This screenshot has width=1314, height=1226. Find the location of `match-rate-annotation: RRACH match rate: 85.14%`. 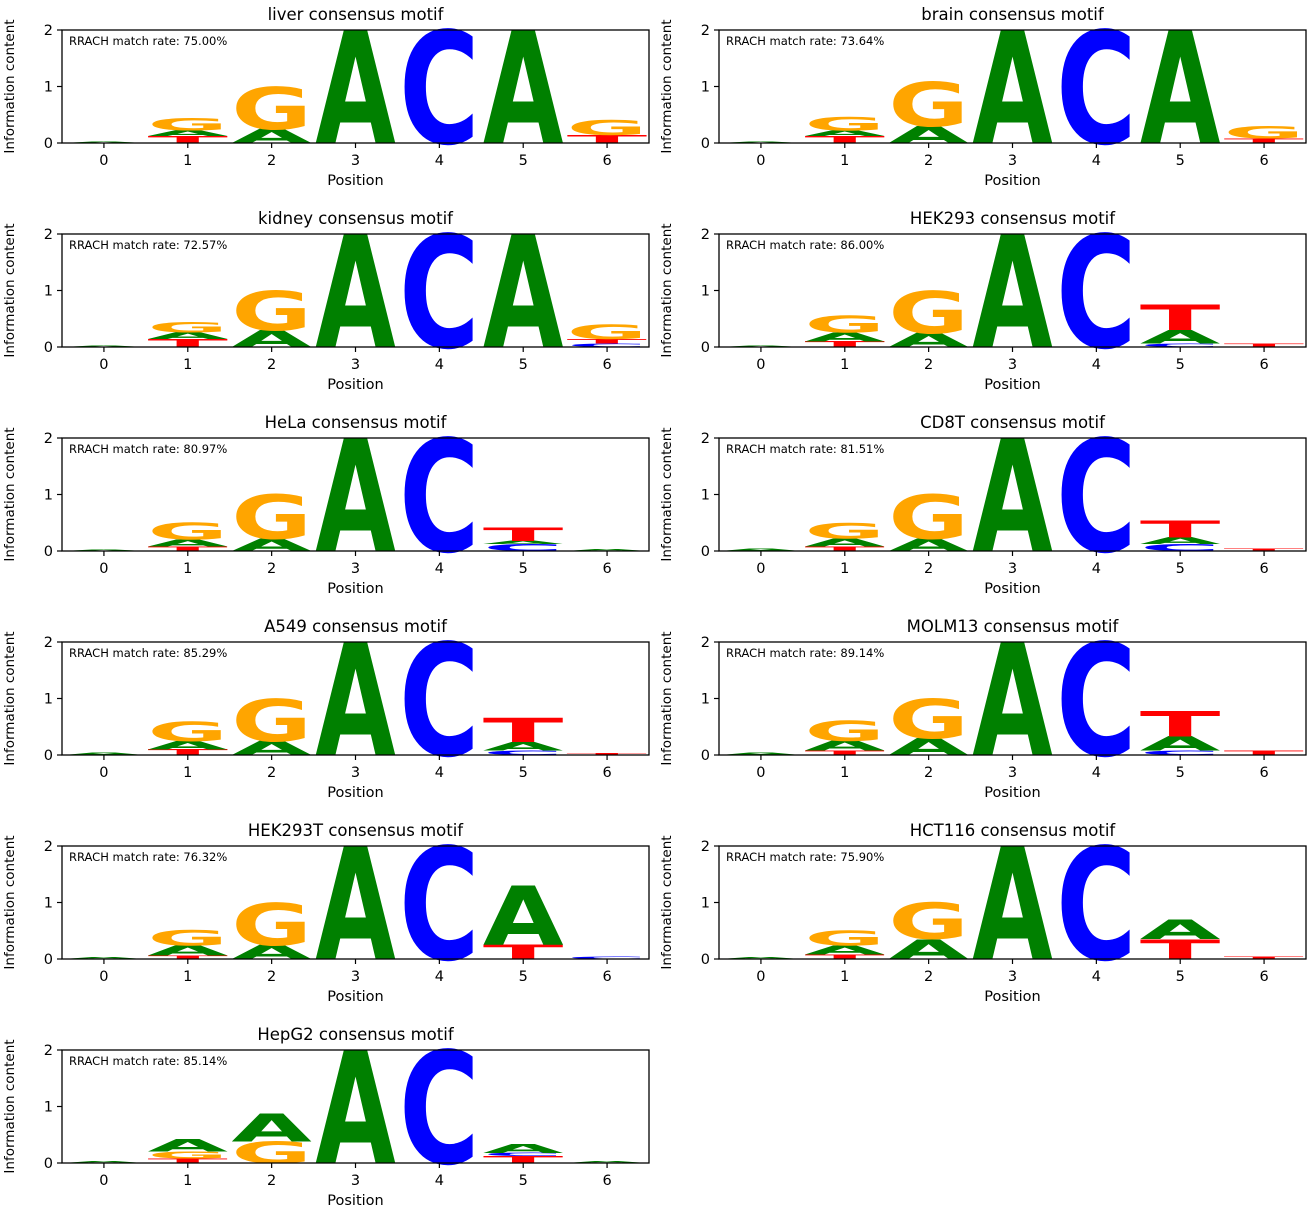

match-rate-annotation: RRACH match rate: 85.14% is located at coordinates (148, 1061).